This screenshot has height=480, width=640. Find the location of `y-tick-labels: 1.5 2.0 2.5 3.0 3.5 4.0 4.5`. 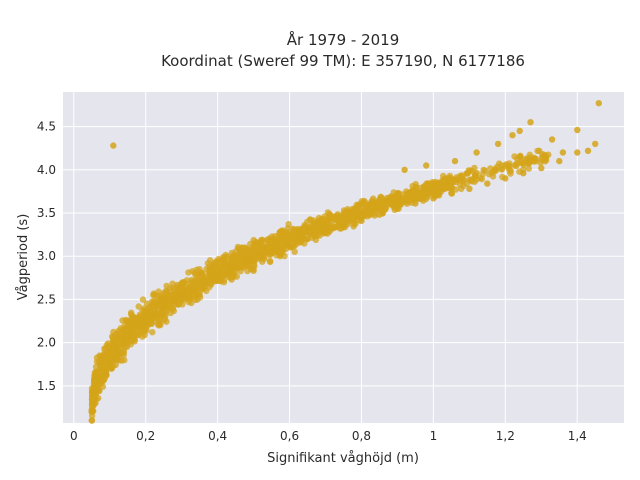

y-tick-labels: 1.5 2.0 2.5 3.0 3.5 4.0 4.5 is located at coordinates (46, 256).